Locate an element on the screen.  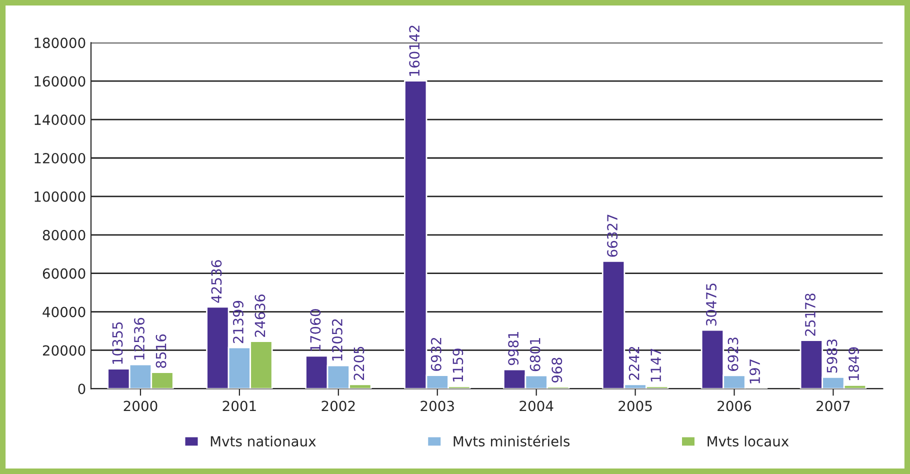
x-tick-label: 2002 is located at coordinates (338, 406).